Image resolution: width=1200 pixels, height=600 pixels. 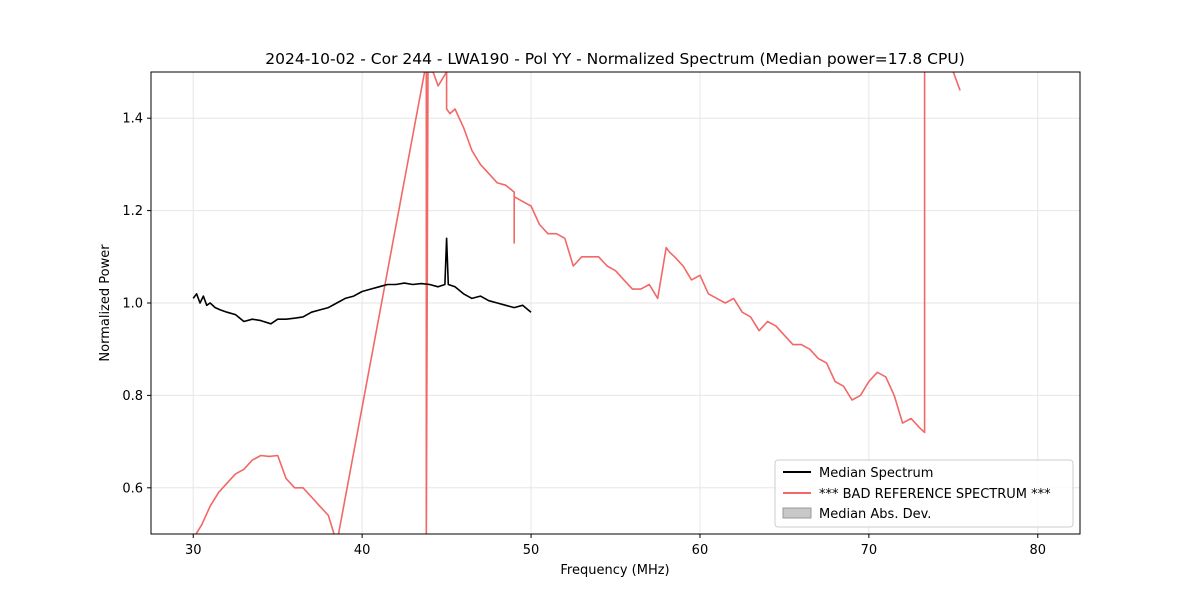 What do you see at coordinates (797, 513) in the screenshot?
I see `legend-swatch-mad` at bounding box center [797, 513].